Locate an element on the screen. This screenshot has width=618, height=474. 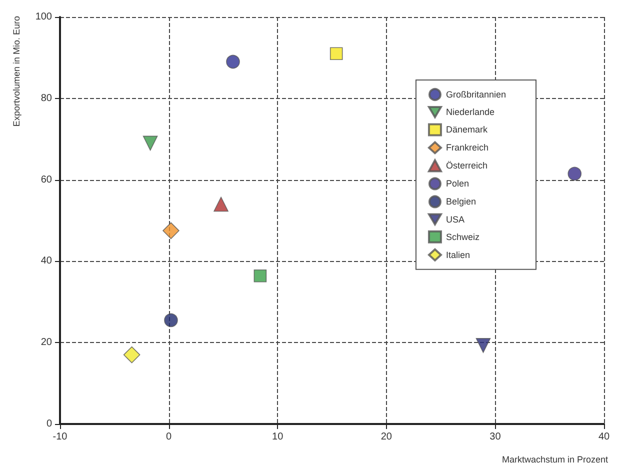
legend-label: Polen is located at coordinates (457, 183).